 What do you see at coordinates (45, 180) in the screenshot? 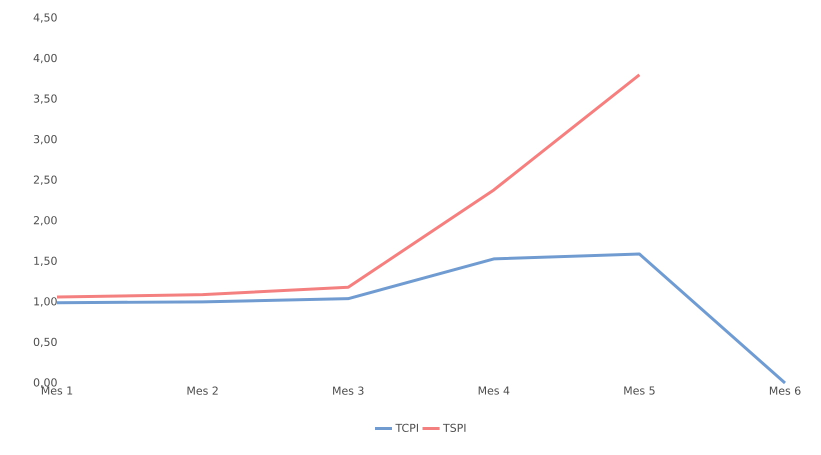
I see `y-tick-label: 2,50` at bounding box center [45, 180].